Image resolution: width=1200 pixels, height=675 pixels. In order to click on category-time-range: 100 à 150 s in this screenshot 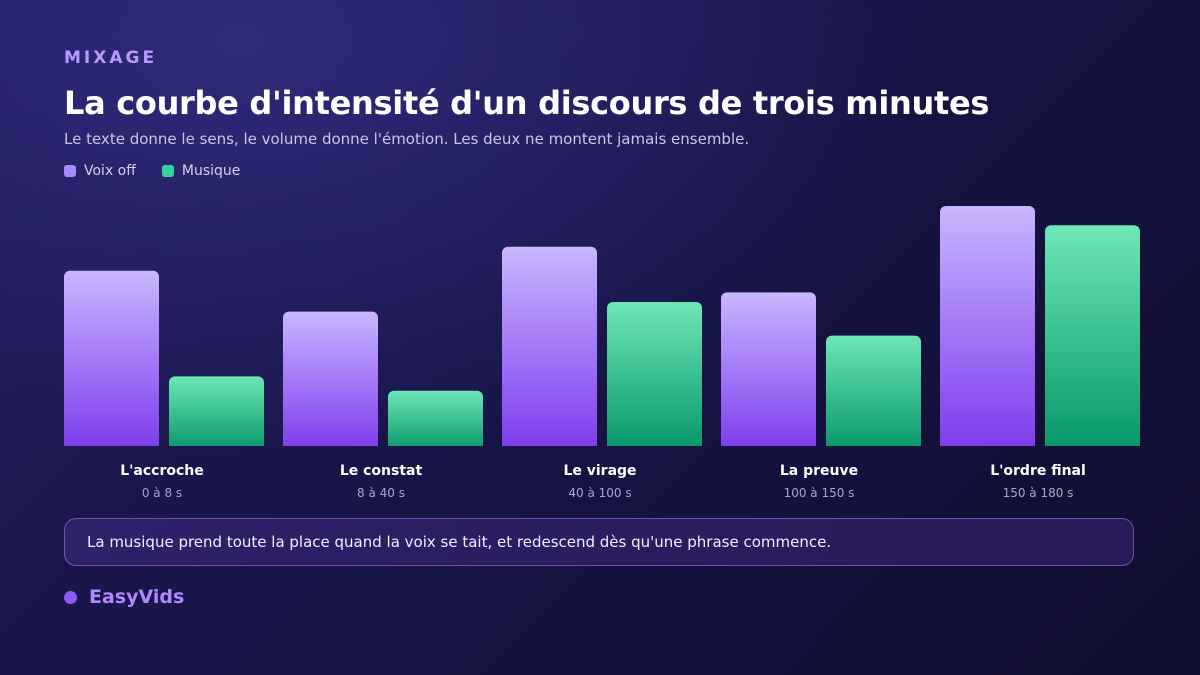, I will do `click(819, 493)`.